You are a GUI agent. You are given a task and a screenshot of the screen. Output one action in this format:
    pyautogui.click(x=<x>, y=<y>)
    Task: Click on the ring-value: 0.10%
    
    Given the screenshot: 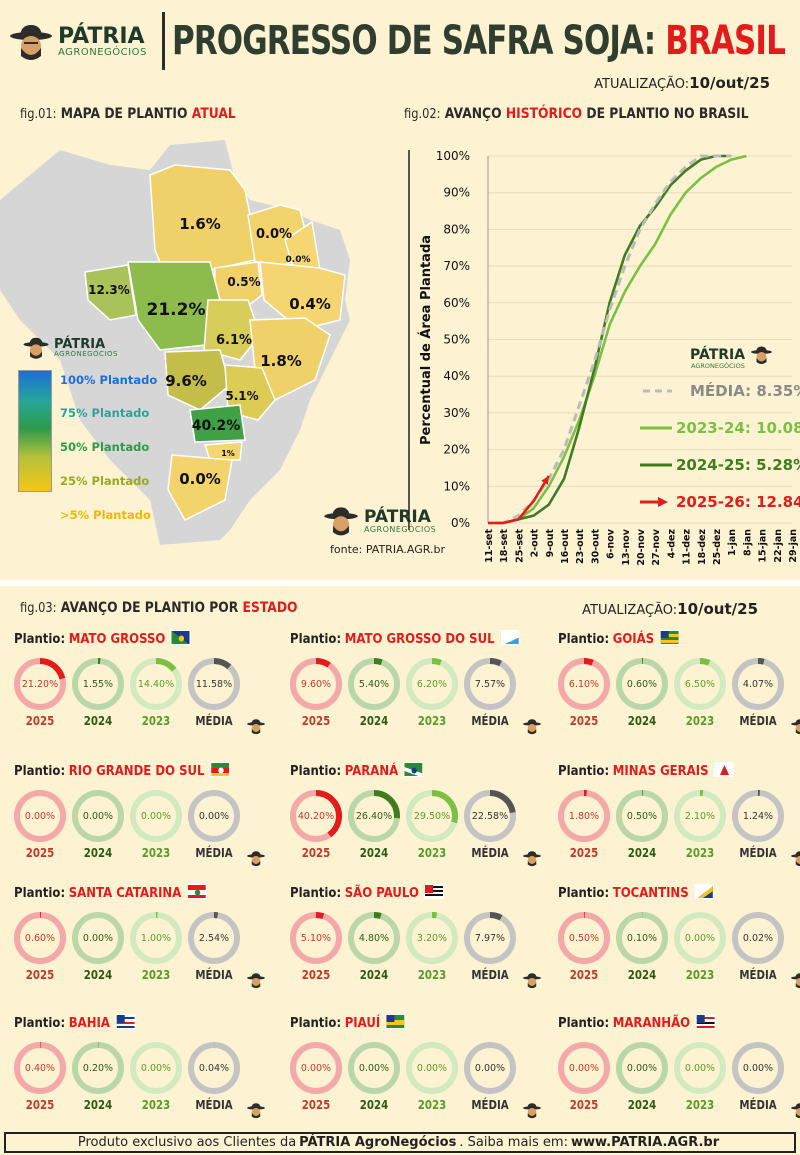 What is the action you would take?
    pyautogui.click(x=642, y=938)
    